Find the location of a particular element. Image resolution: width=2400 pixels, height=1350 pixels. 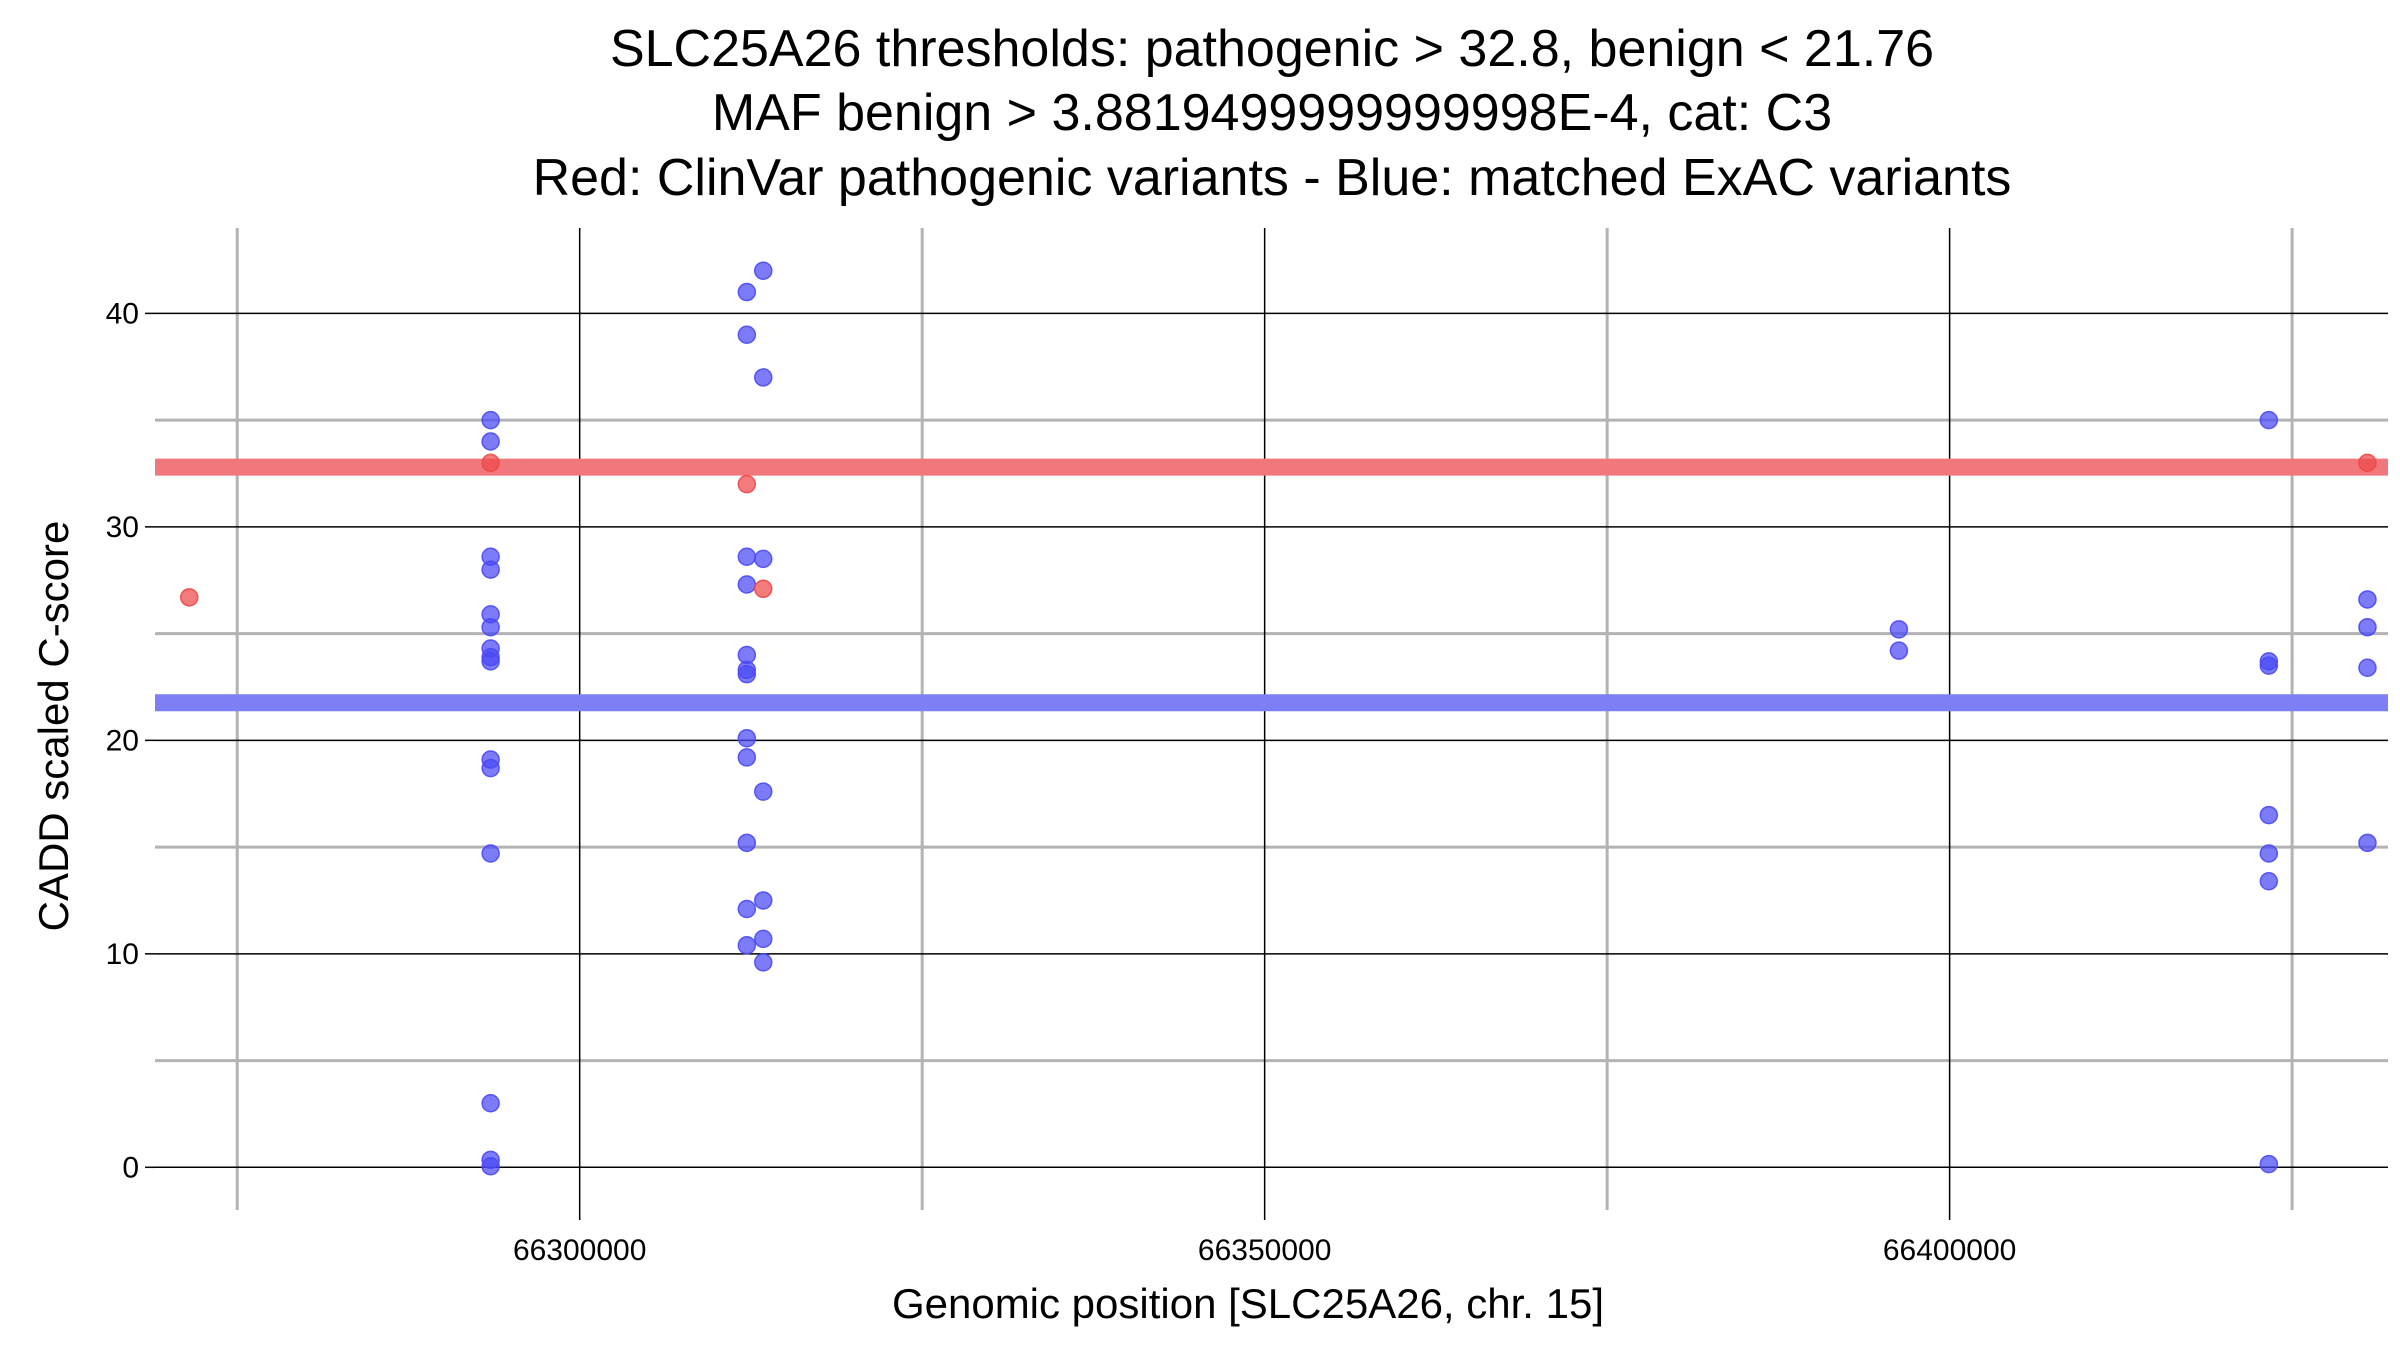

x-tick-label: 66400000 is located at coordinates (1949, 1250).